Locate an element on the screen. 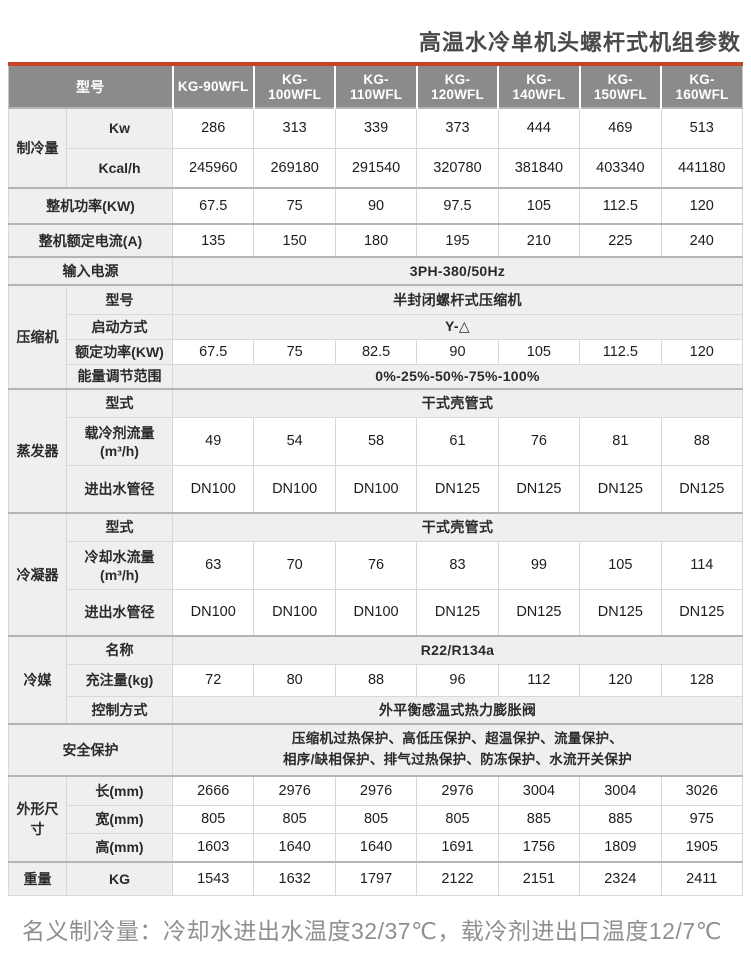 Image resolution: width=751 pixels, height=969 pixels. value-cell: 2122 is located at coordinates (457, 878).